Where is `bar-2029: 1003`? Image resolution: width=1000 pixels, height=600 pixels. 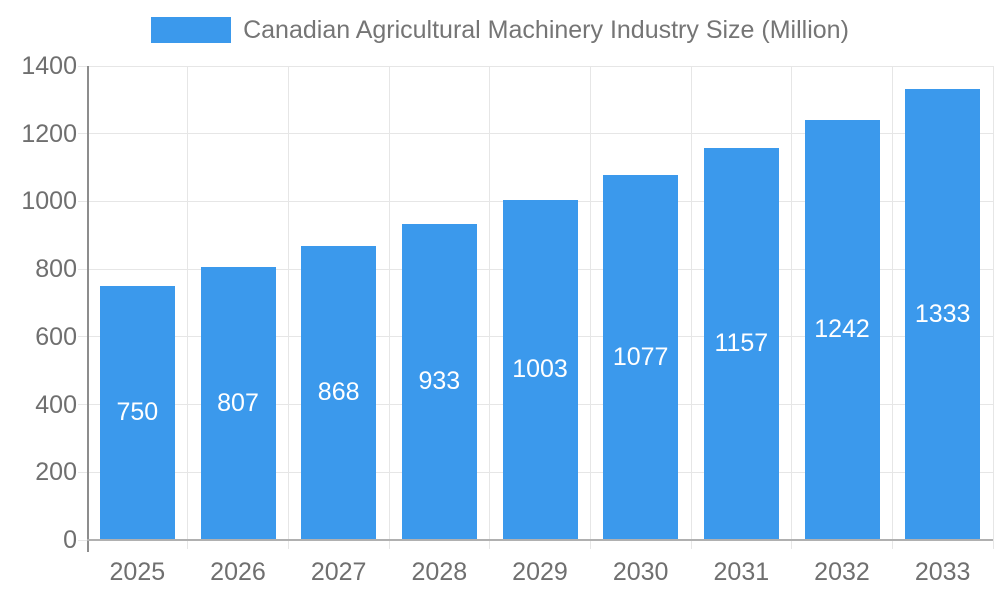
bar-2029: 1003 is located at coordinates (540, 370).